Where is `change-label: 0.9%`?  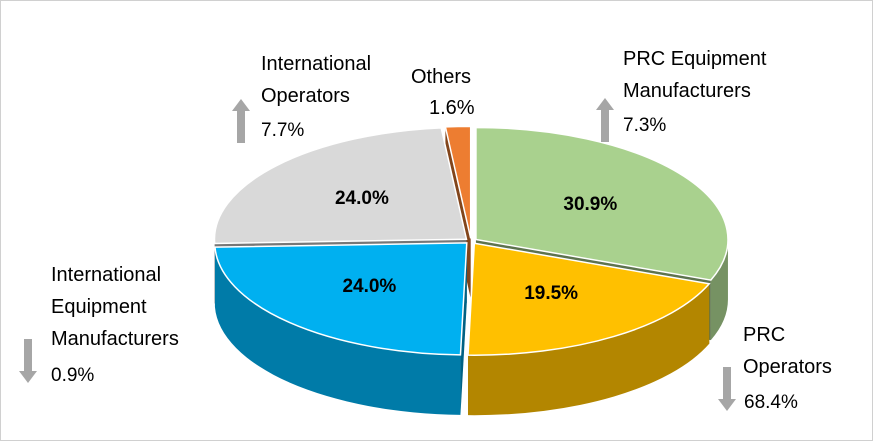 change-label: 0.9% is located at coordinates (73, 375).